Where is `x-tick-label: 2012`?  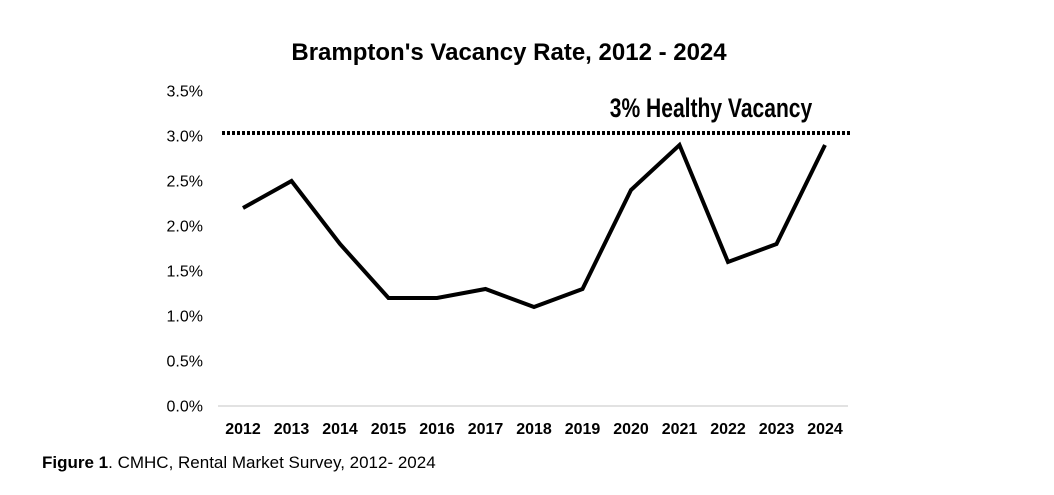 x-tick-label: 2012 is located at coordinates (243, 429).